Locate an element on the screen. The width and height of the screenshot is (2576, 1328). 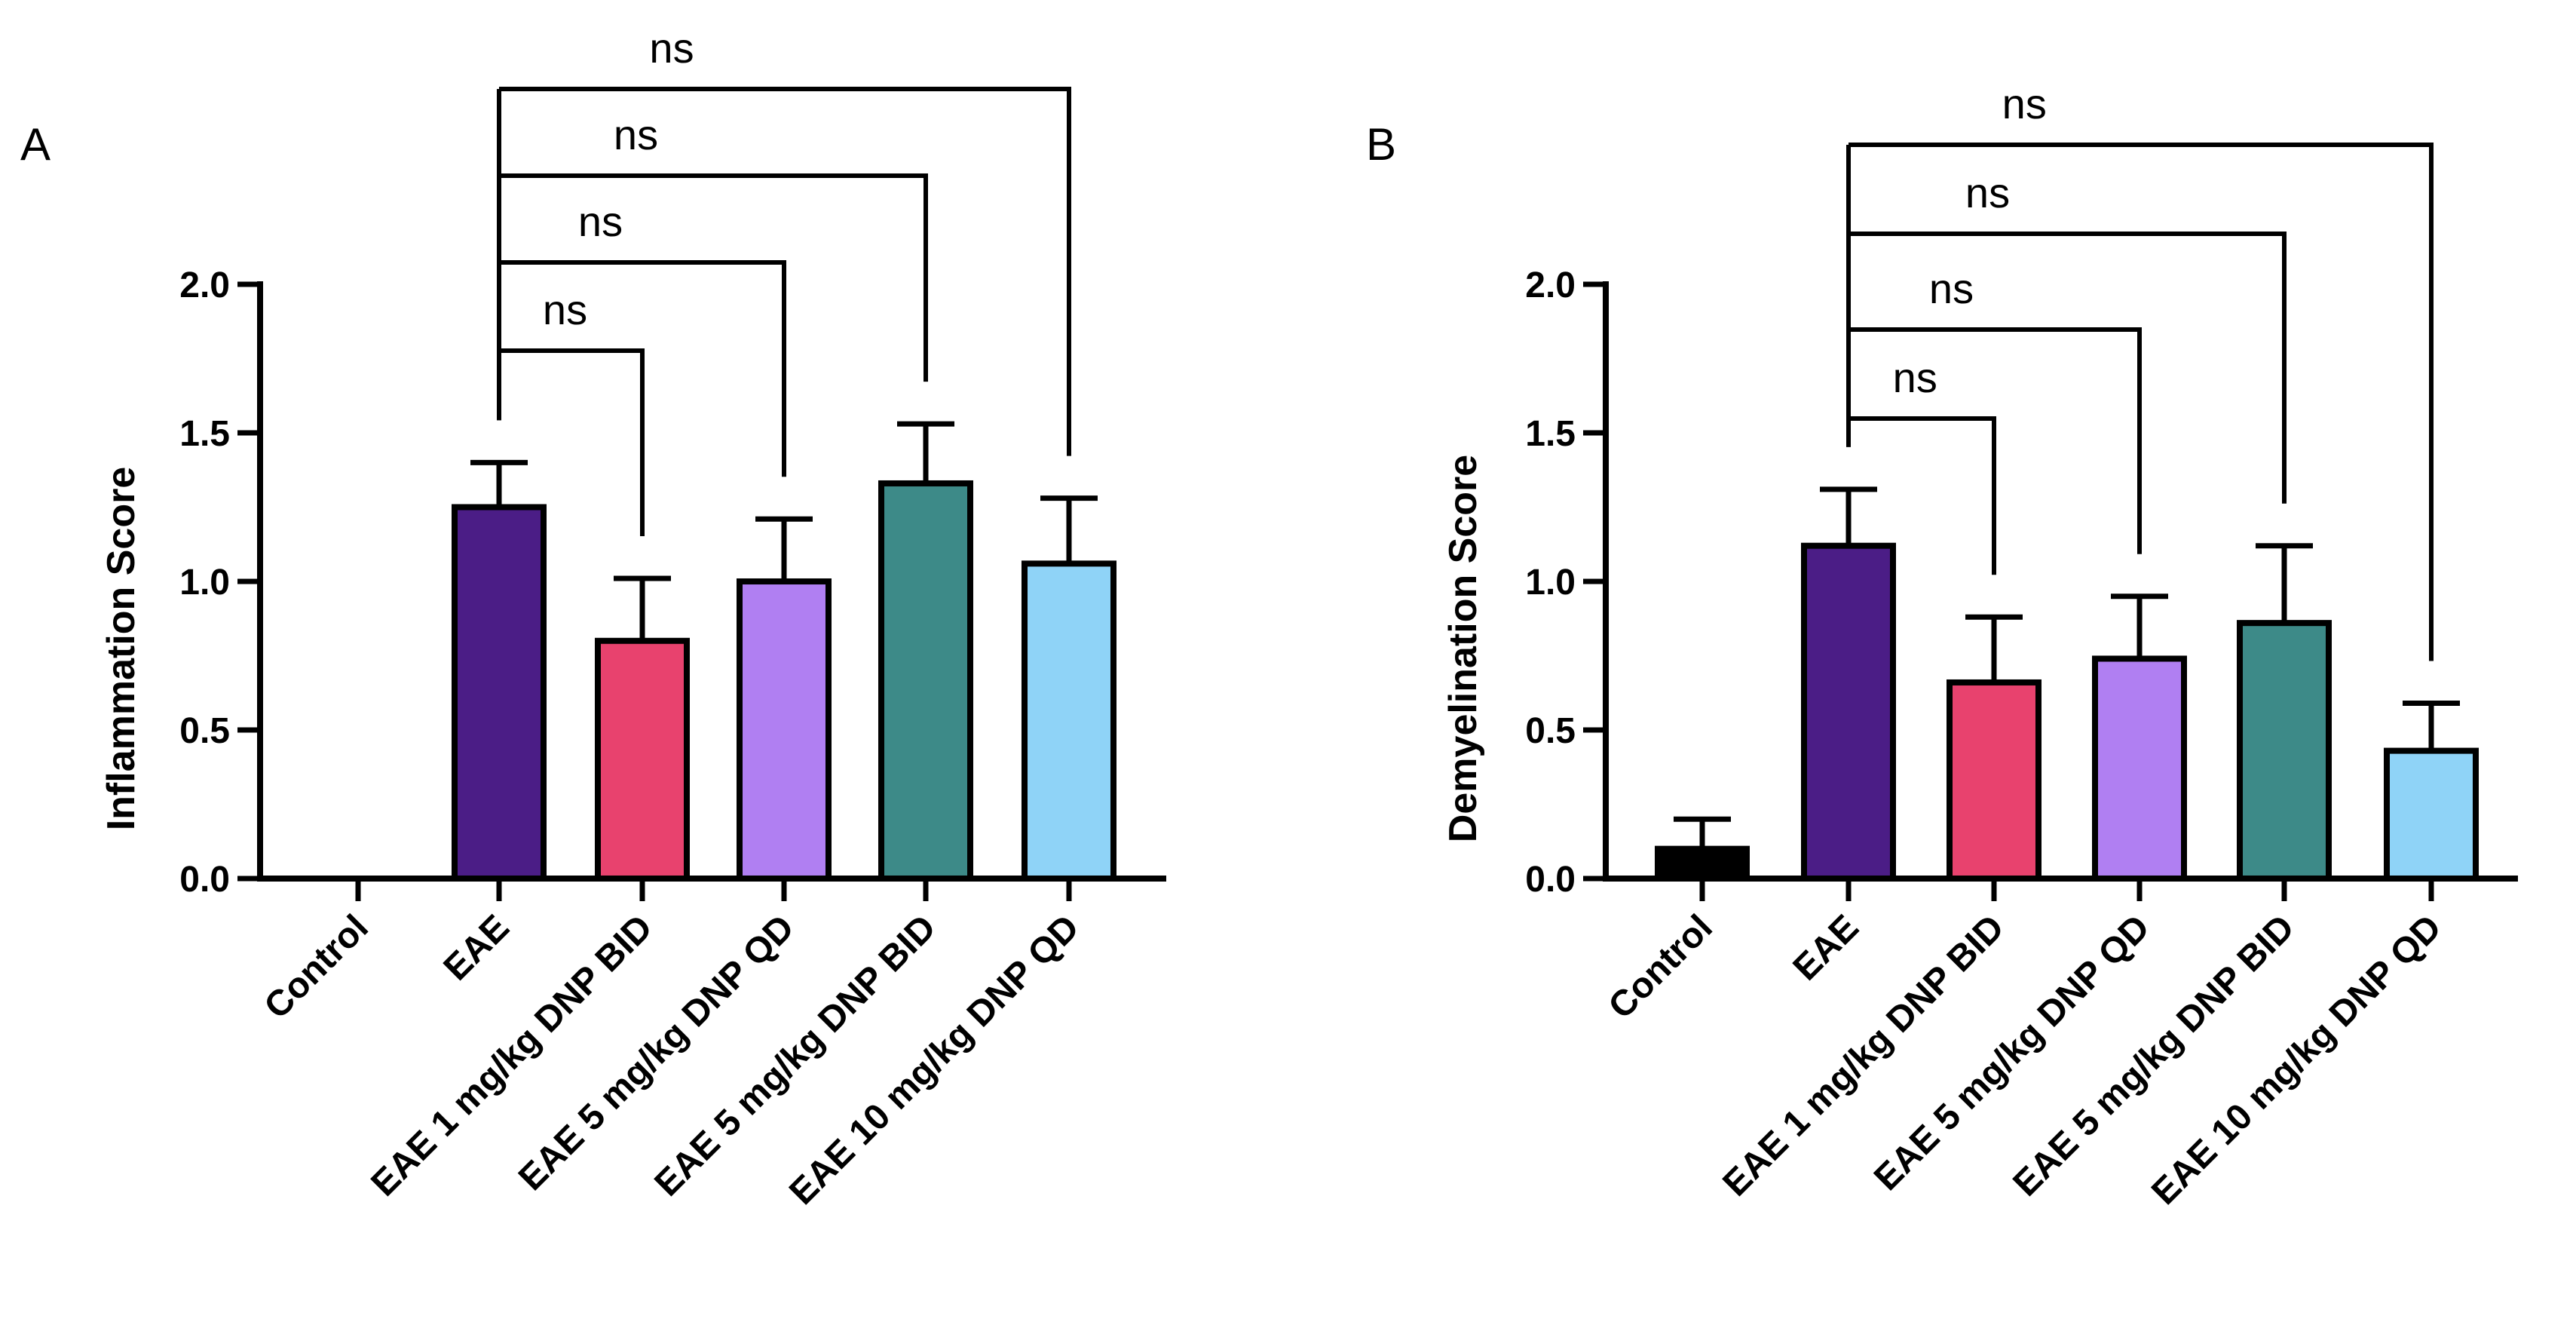
panel-b-y-tick-label: 1.0 is located at coordinates (1550, 583).